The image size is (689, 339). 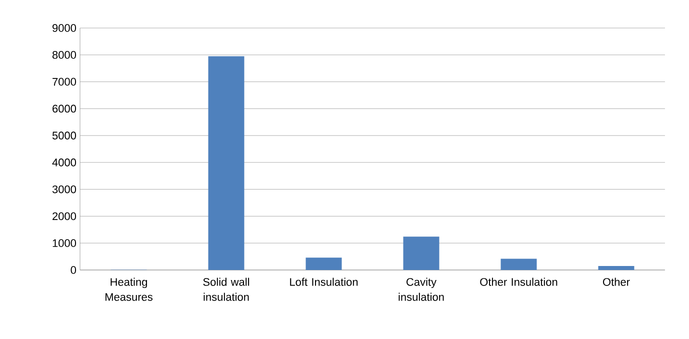 What do you see at coordinates (226, 289) in the screenshot?
I see `x-tick-label: Solid wall insulation` at bounding box center [226, 289].